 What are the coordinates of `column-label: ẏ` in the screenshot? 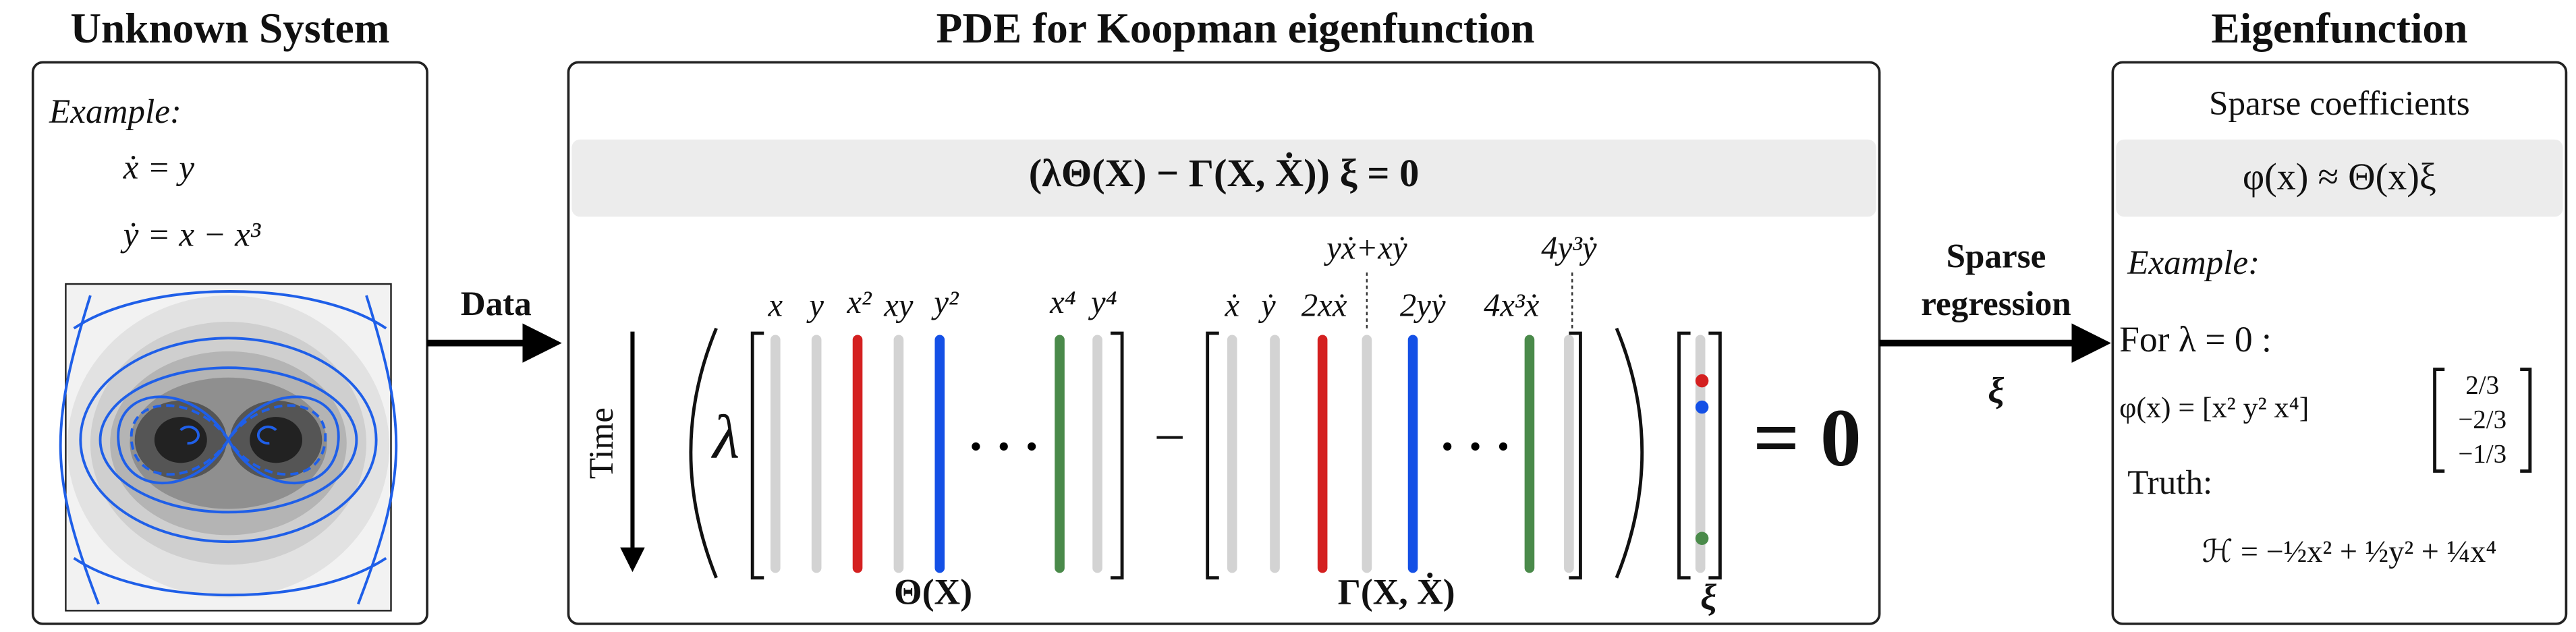 It's located at (1267, 305).